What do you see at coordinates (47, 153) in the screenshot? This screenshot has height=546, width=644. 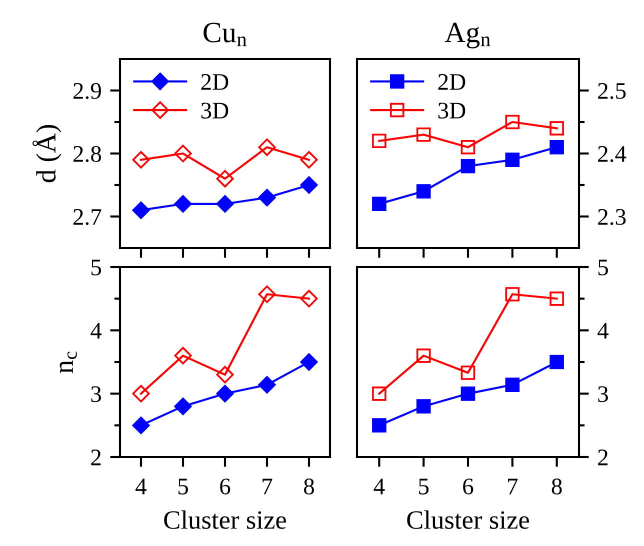 I see `y-axis-title: d (Å)` at bounding box center [47, 153].